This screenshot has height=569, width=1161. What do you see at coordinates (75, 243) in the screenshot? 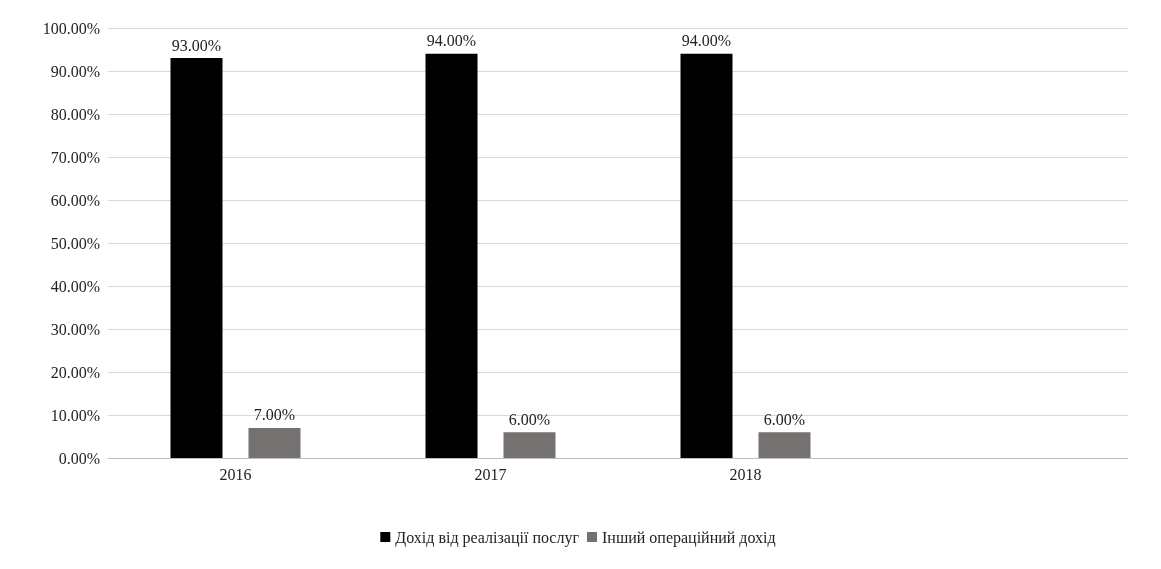
I see `y-tick-label: 50.00%` at bounding box center [75, 243].